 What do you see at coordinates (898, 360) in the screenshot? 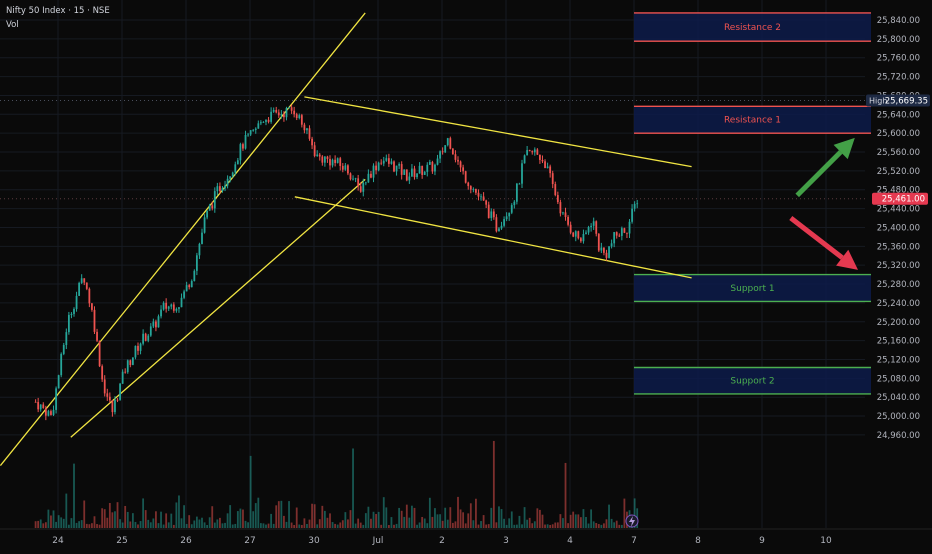
I see `price-tick-label: 25,120.00` at bounding box center [898, 360].